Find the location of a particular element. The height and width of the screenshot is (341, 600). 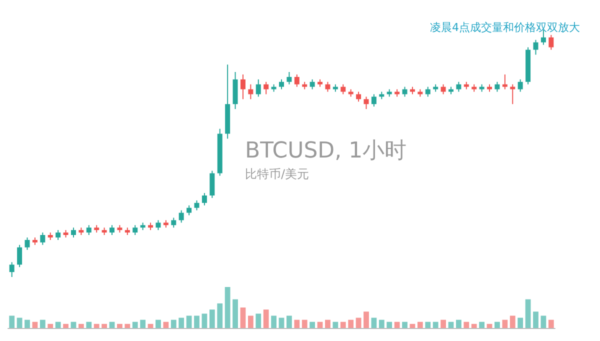

text: BTCUSD, 1小时 is located at coordinates (326, 151).